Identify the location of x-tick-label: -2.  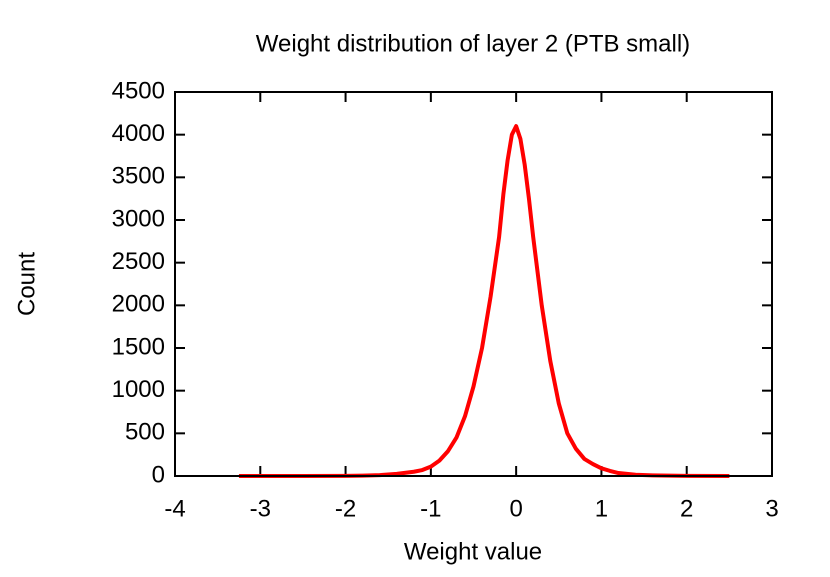
(345, 508).